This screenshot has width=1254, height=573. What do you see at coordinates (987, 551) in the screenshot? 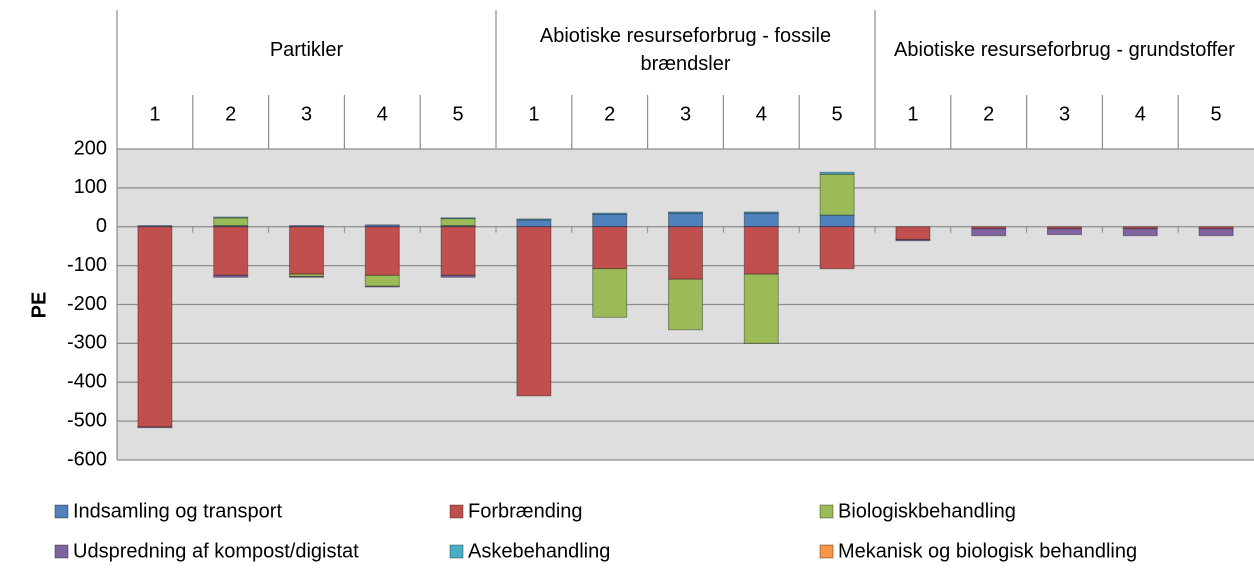
I see `legend-label: Mekanisk og biologisk behandling` at bounding box center [987, 551].